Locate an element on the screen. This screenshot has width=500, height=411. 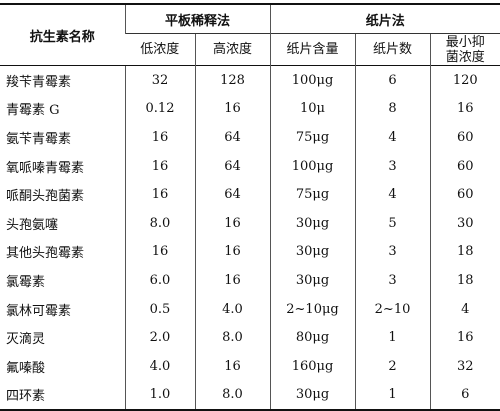
table-cell: 2~10 is located at coordinates (392, 309).